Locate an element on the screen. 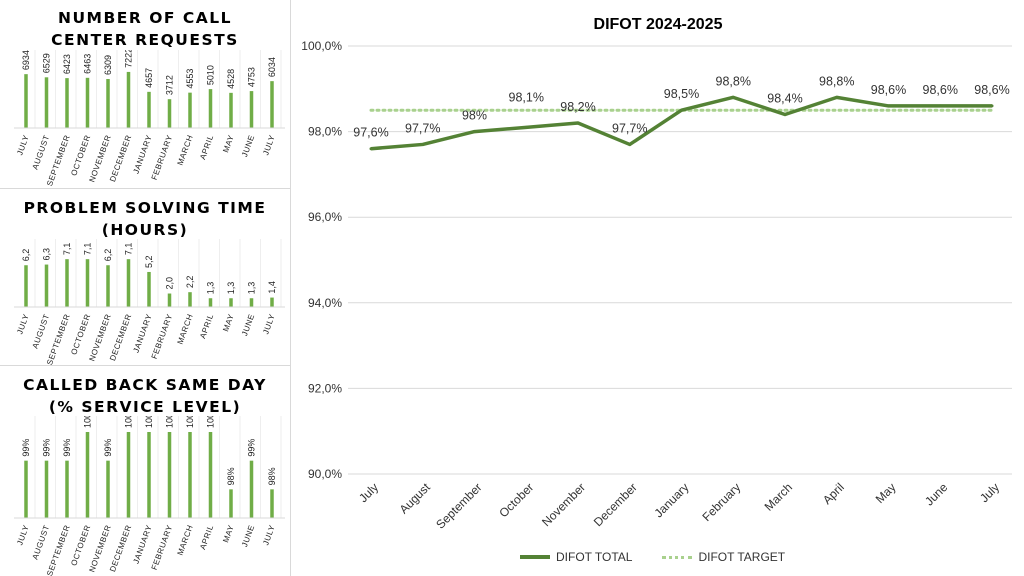  solving-data-label: 6,3 is located at coordinates (47, 254).